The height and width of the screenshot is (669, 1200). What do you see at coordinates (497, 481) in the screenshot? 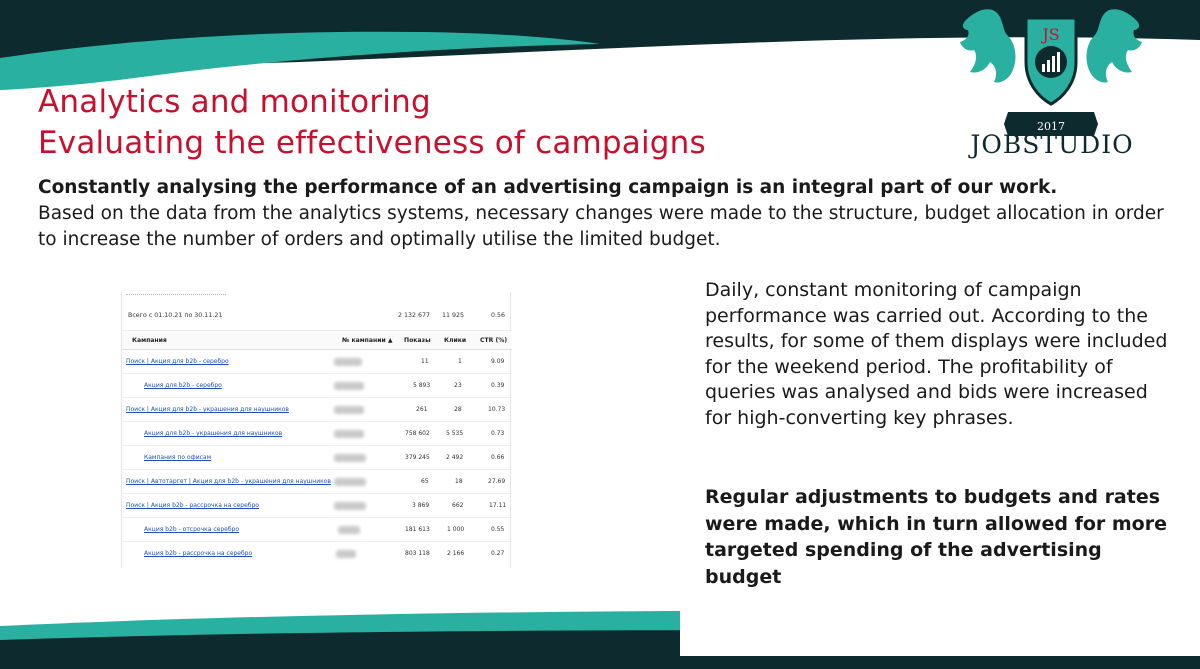
I see `ctr: 27.69` at bounding box center [497, 481].